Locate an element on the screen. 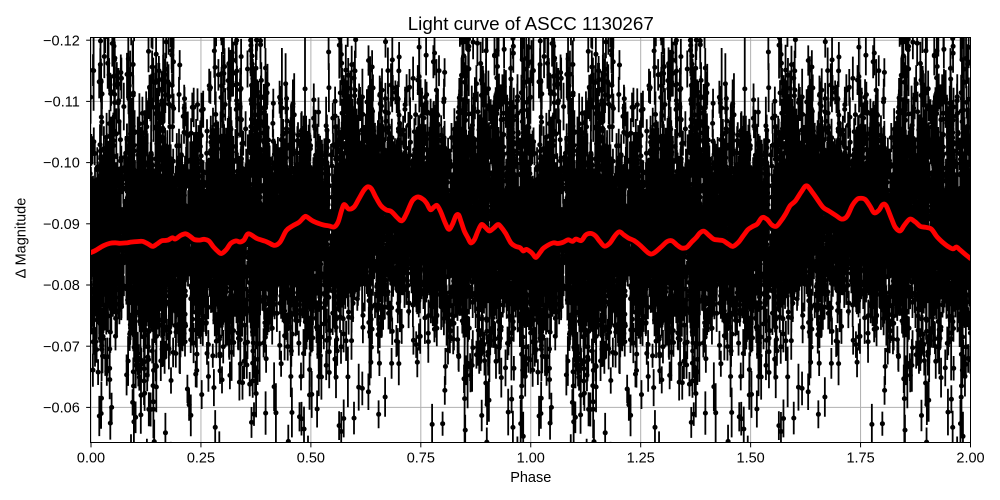 The height and width of the screenshot is (500, 1000). svg-text: 1.75 is located at coordinates (860, 458).